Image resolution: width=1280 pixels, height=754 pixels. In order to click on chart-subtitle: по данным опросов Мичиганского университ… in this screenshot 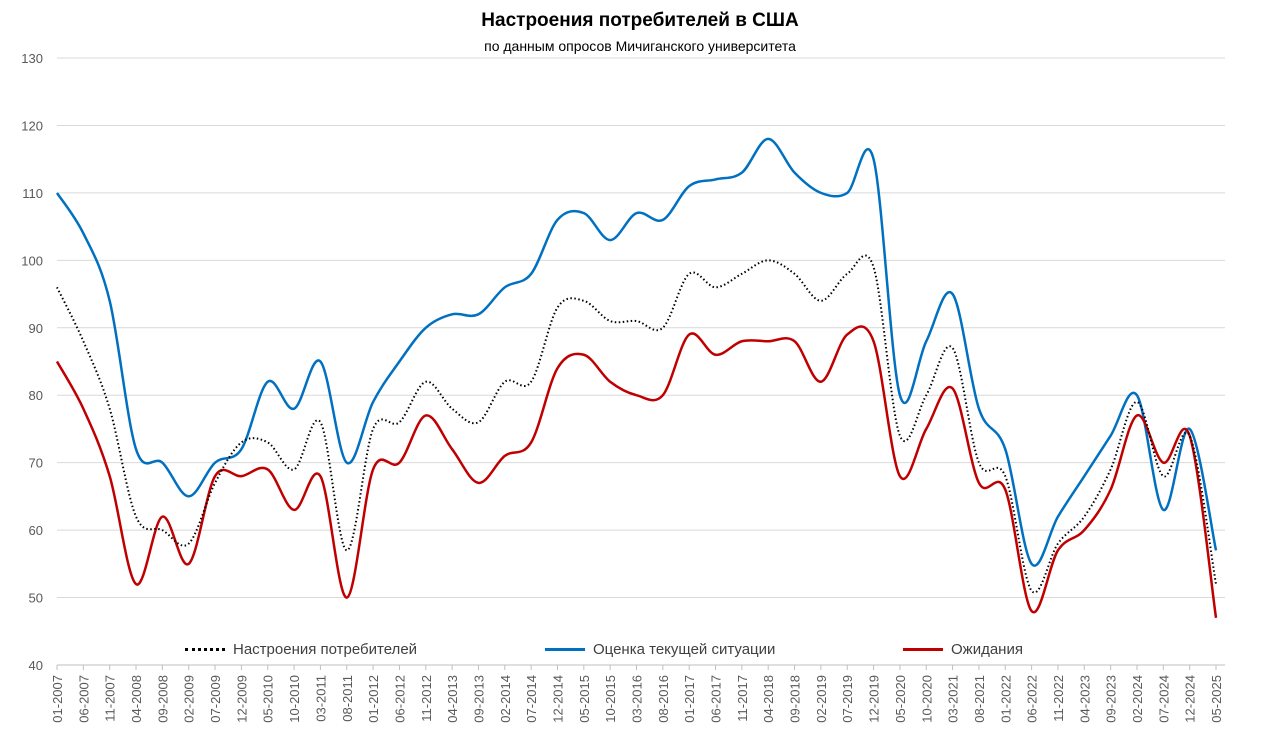, I will do `click(640, 46)`.